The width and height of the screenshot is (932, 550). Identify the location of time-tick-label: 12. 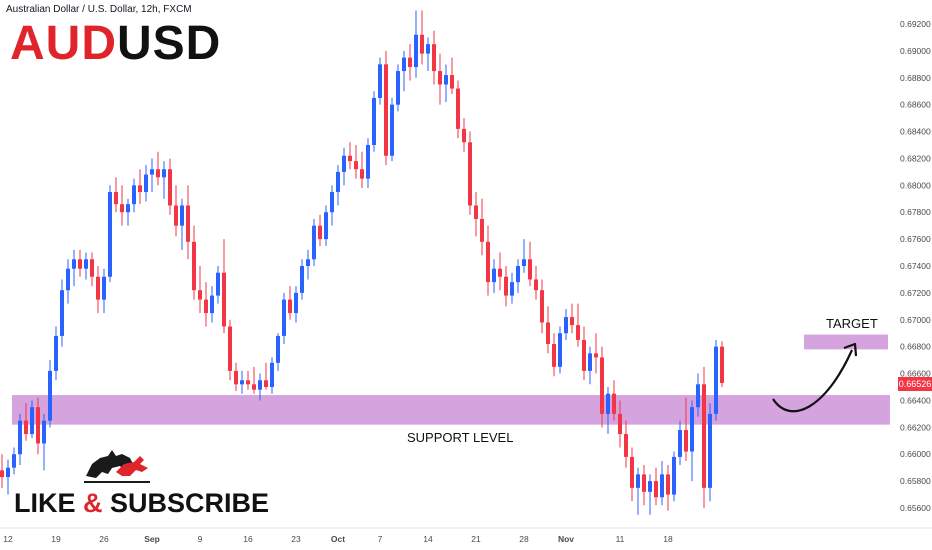
(8, 539).